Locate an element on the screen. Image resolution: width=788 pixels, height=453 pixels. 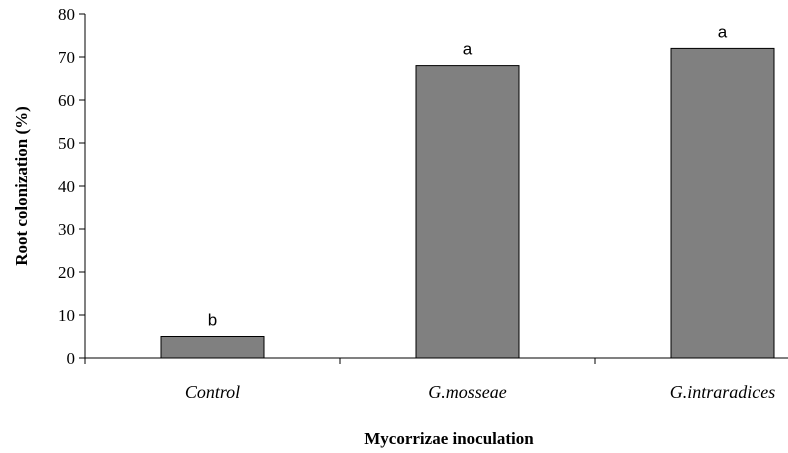
y-tick-label: 10 is located at coordinates (66, 315).